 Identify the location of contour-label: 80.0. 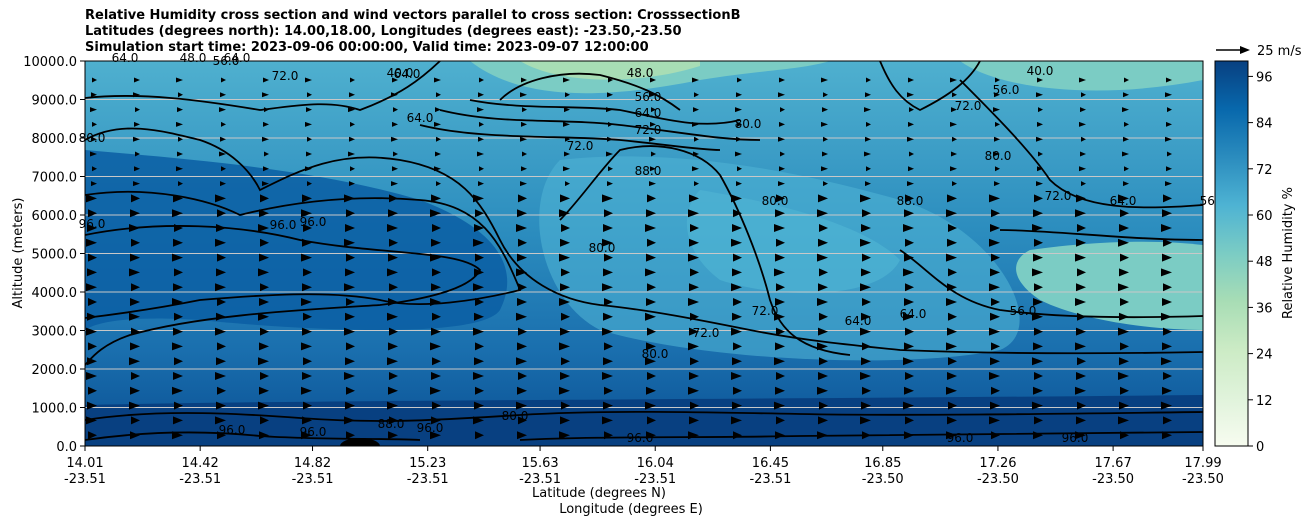
(998, 156).